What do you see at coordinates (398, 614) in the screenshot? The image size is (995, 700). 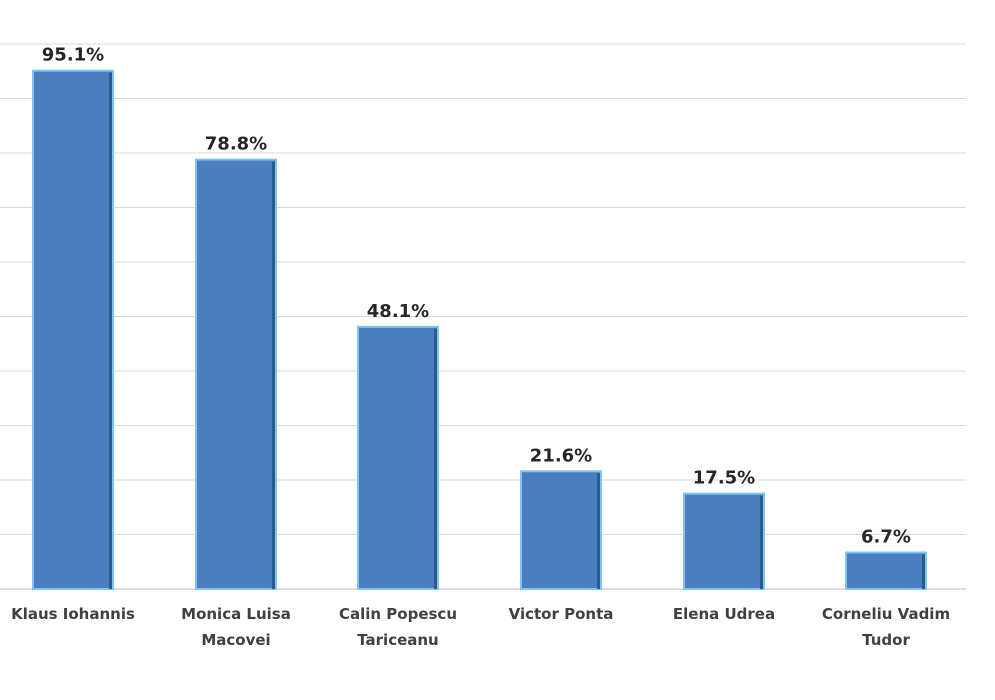 I see `category-label: Calin Popescu` at bounding box center [398, 614].